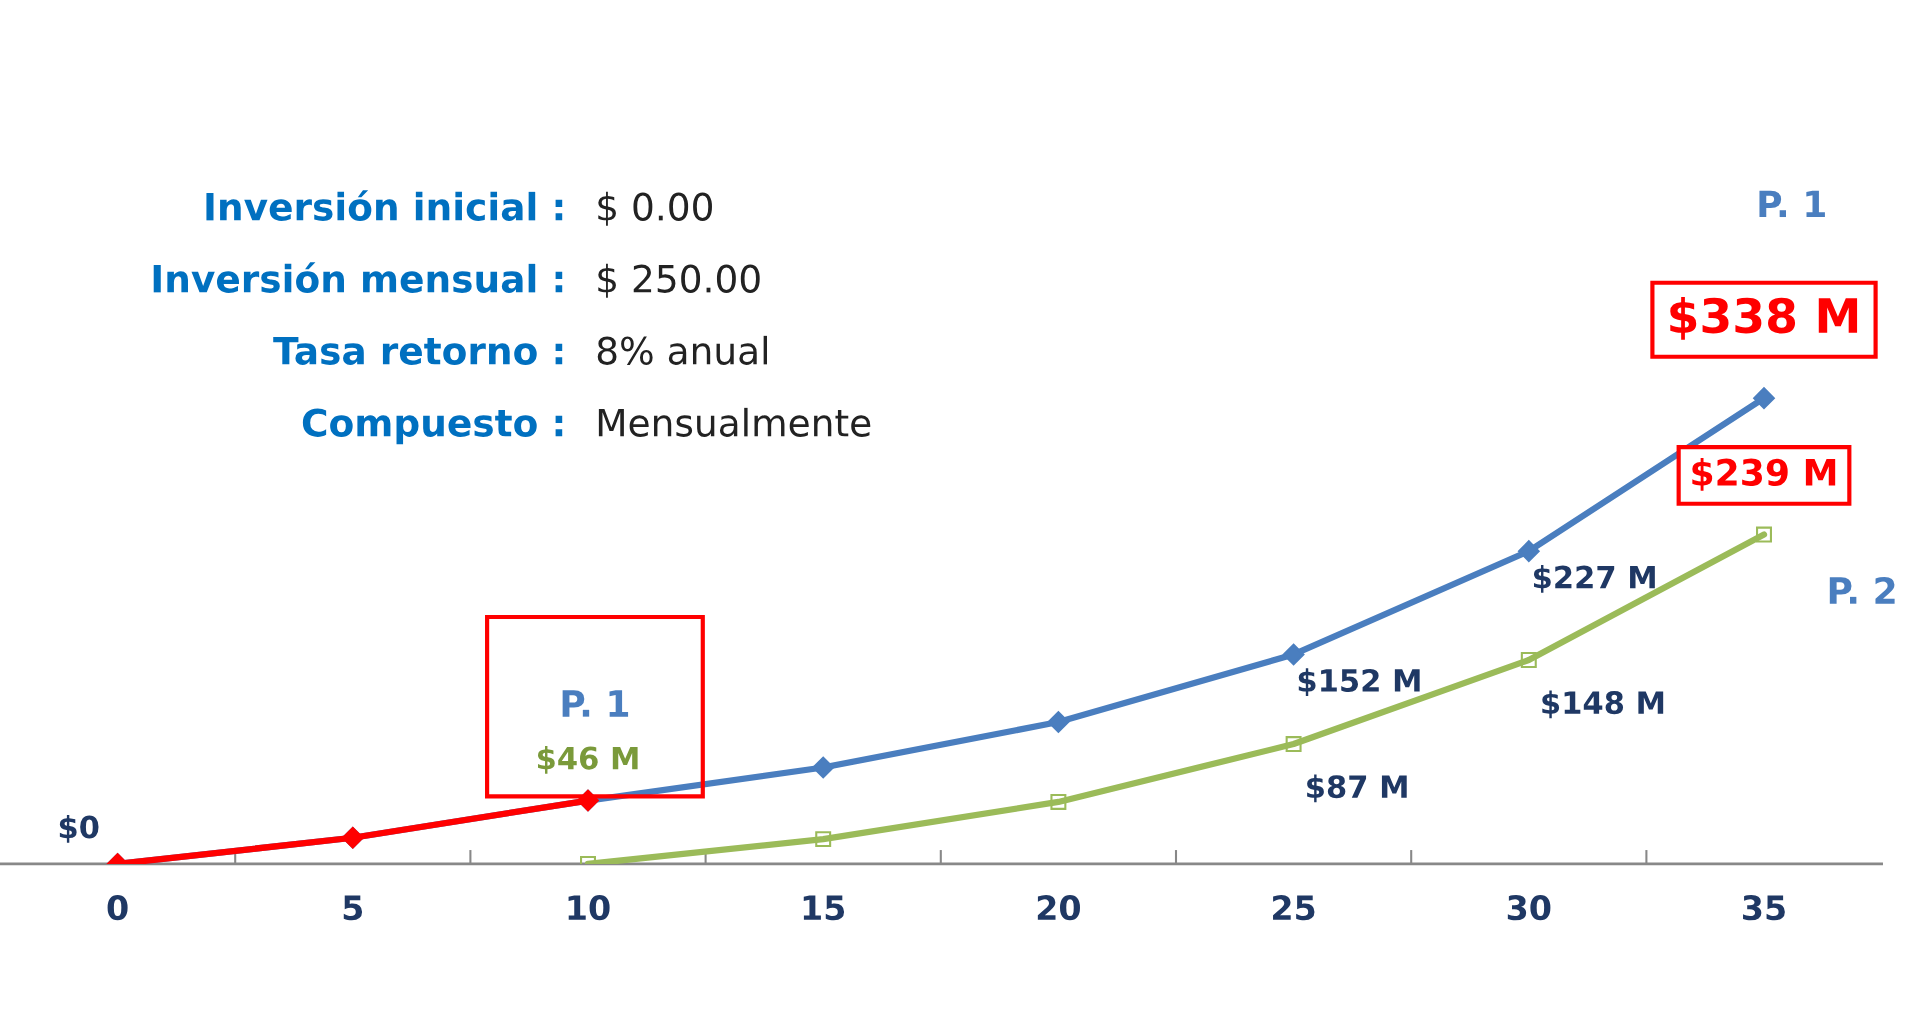 The image size is (1920, 1020). Describe the element at coordinates (1359, 682) in the screenshot. I see `data-label: $152 M` at that location.